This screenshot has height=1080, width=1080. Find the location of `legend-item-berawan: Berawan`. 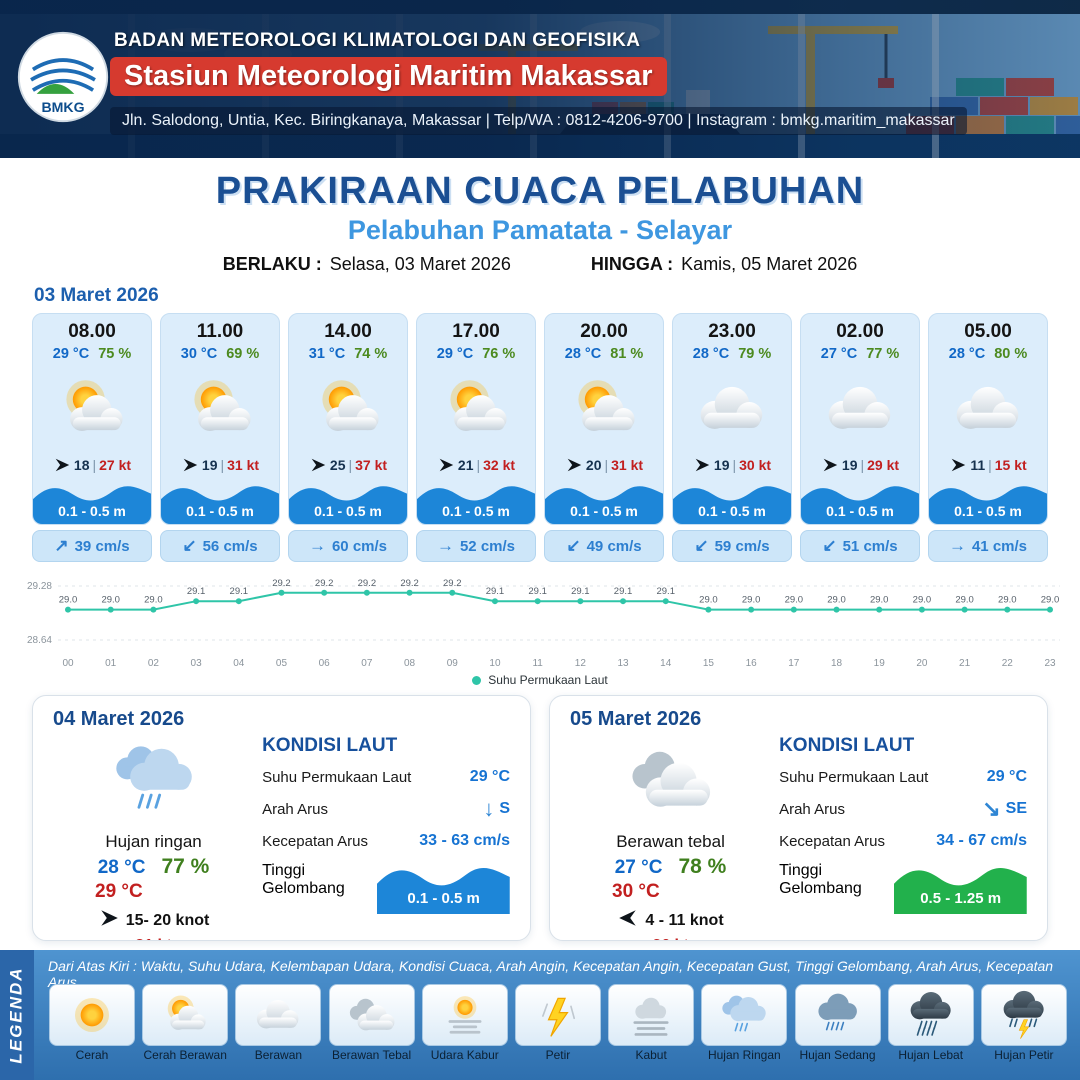

legend-item-berawan: Berawan is located at coordinates (278, 1023).